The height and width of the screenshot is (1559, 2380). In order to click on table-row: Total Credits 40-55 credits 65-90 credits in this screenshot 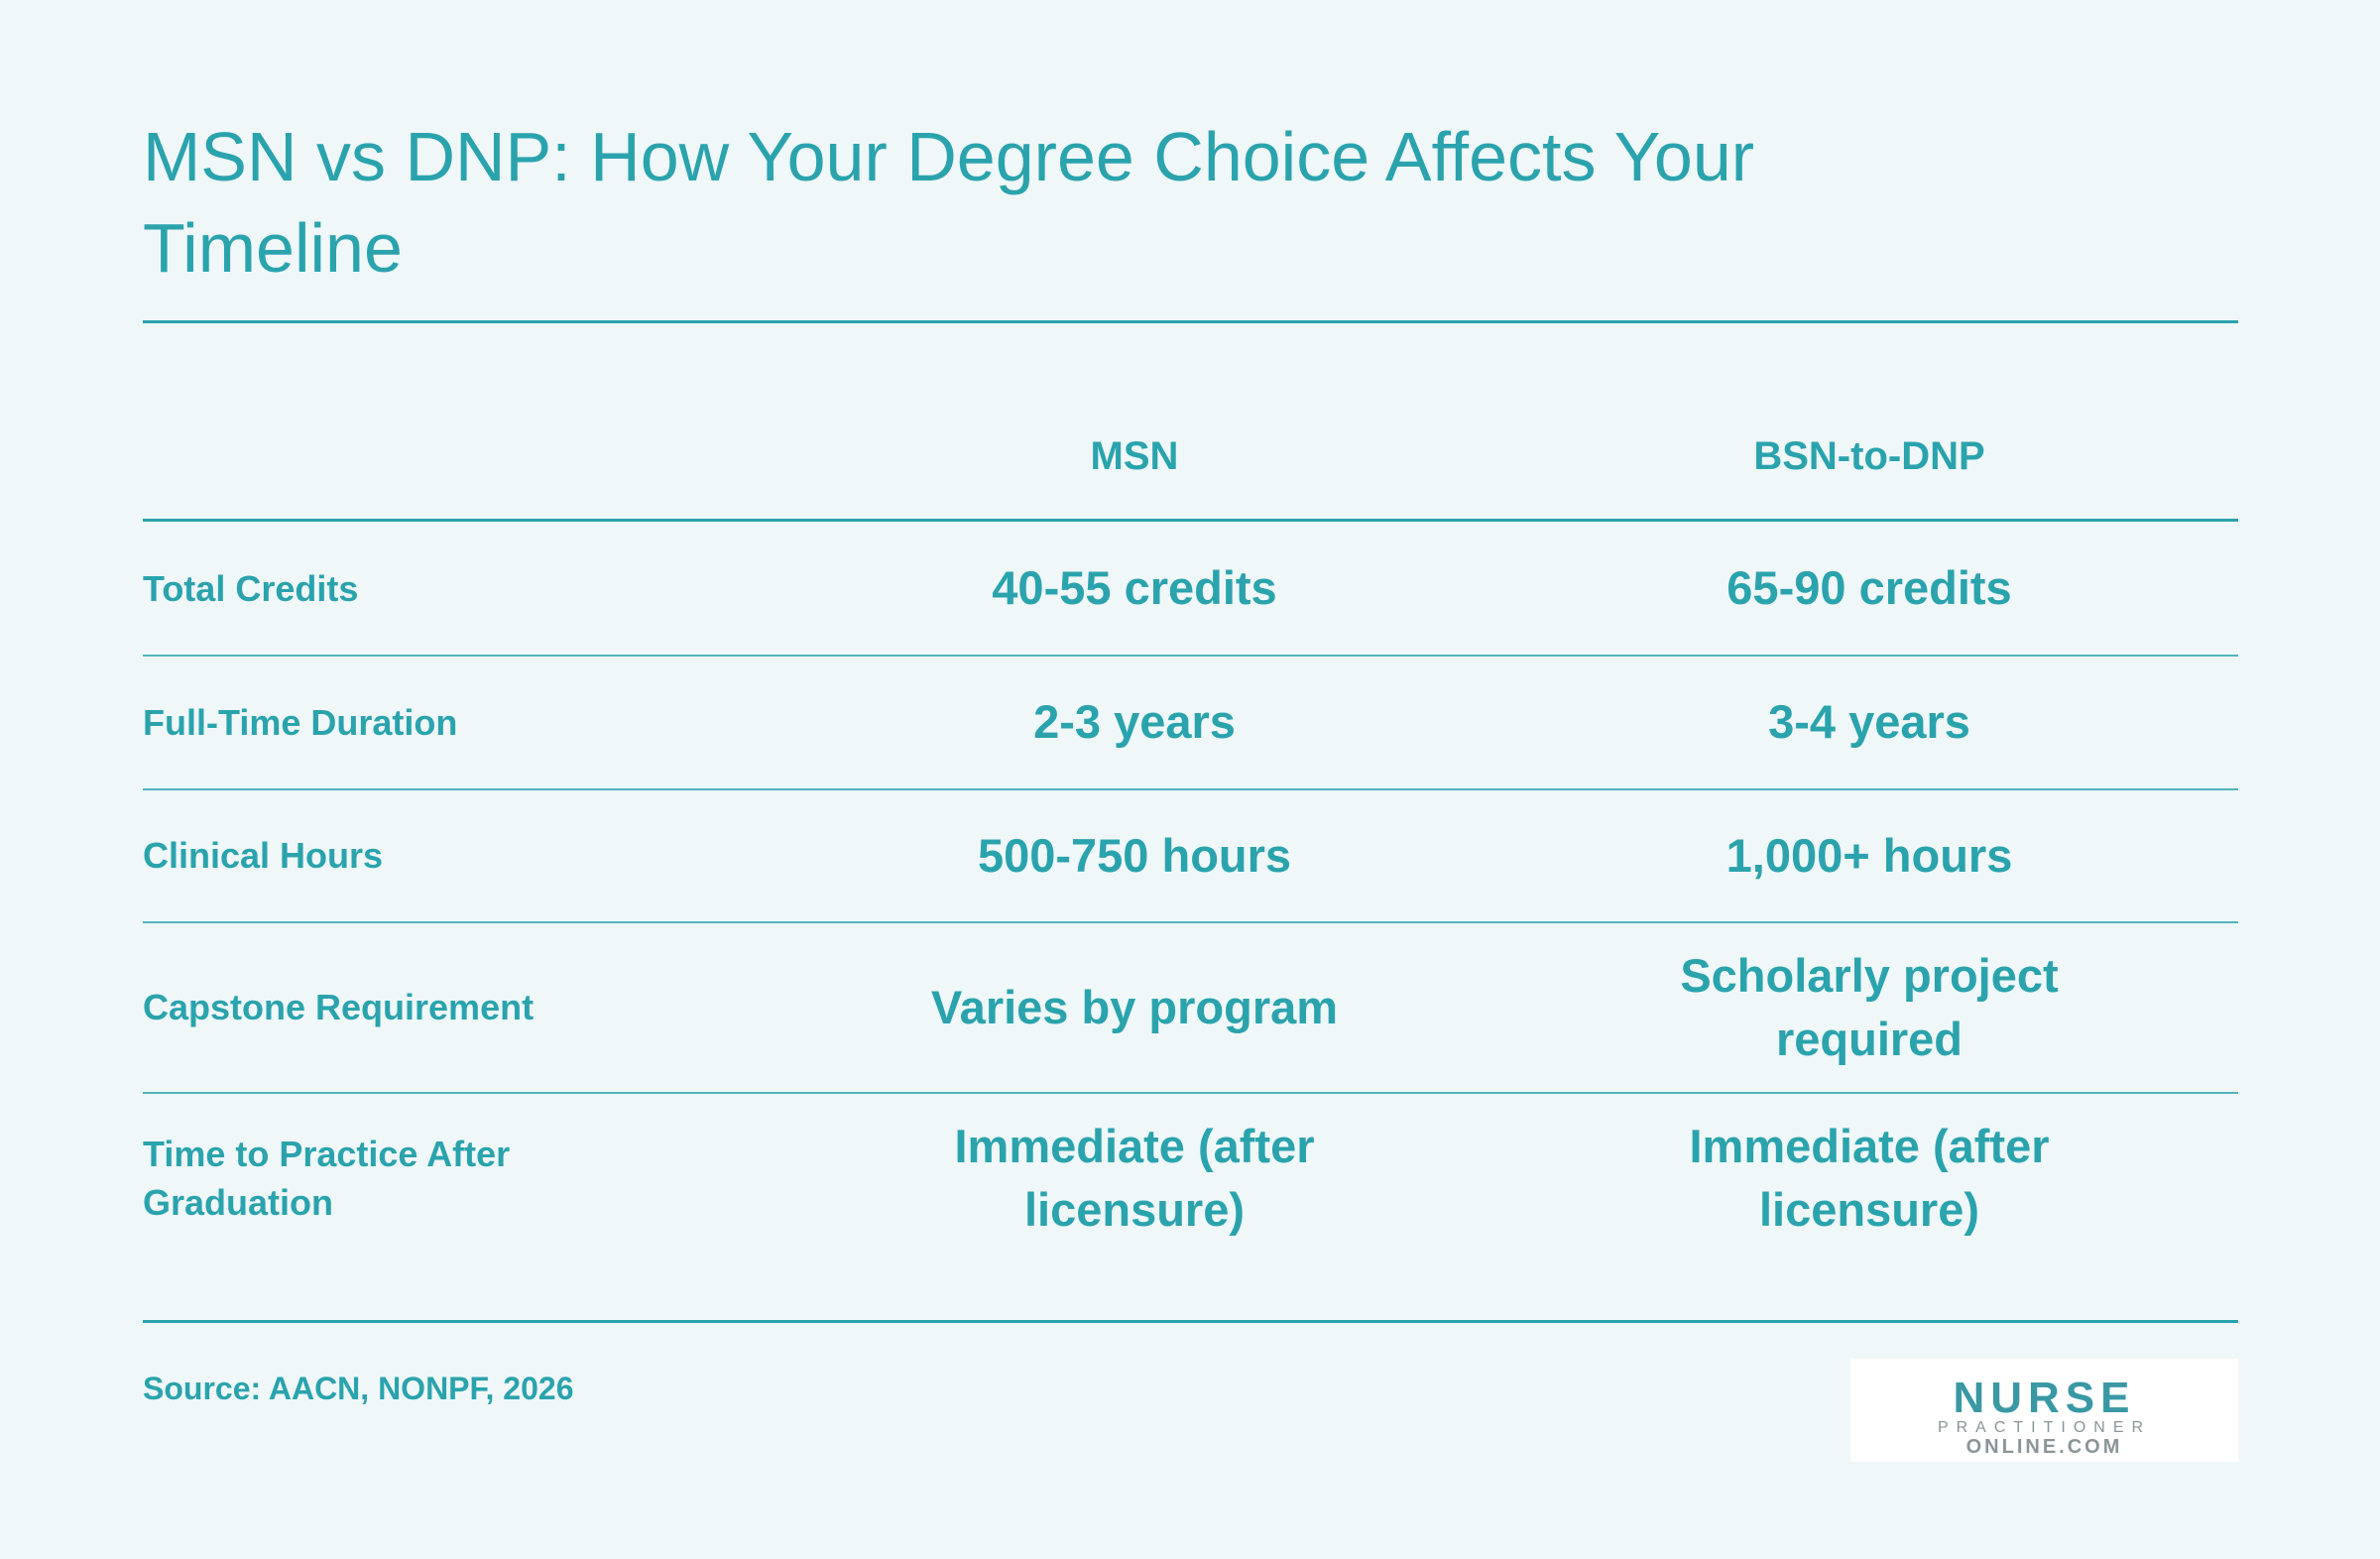, I will do `click(1190, 589)`.